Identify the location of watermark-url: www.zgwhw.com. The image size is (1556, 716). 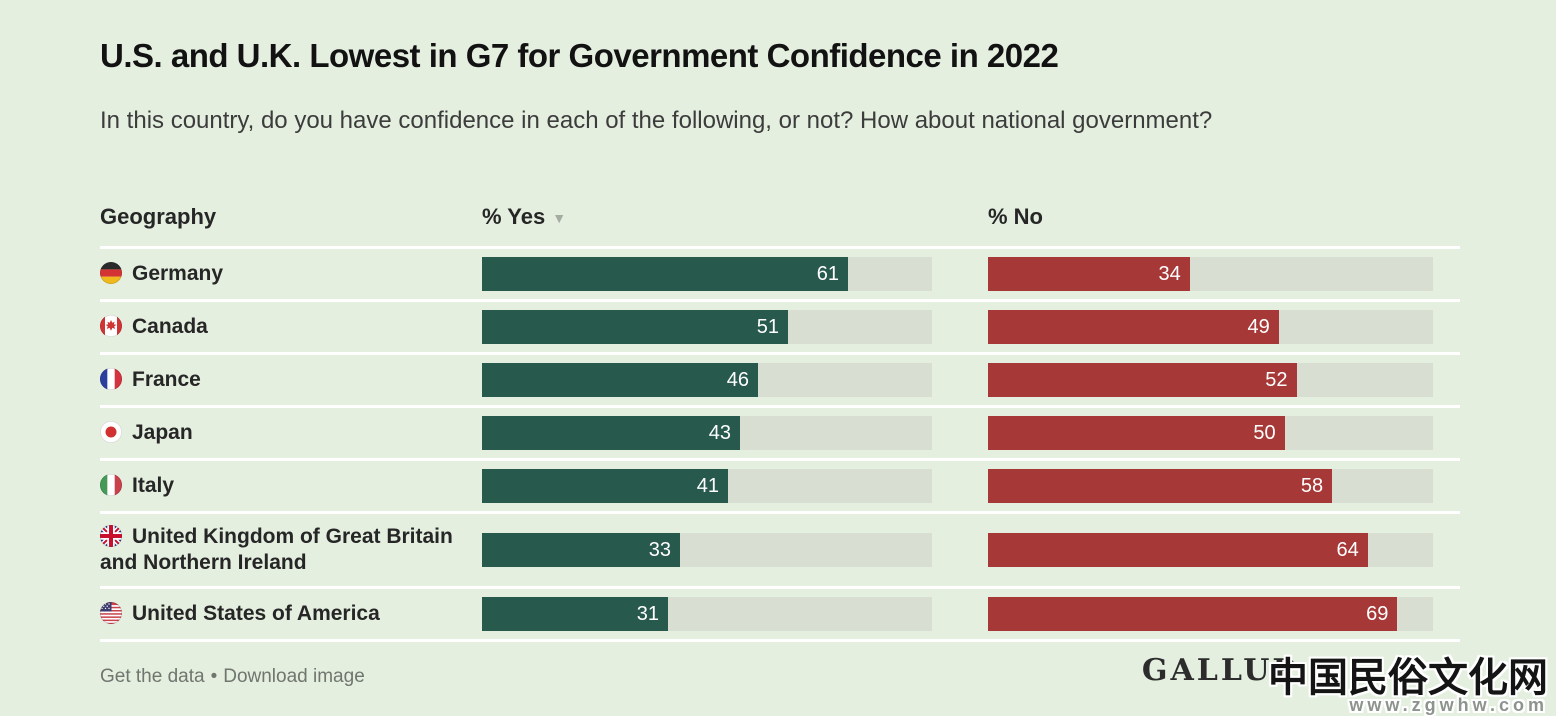
(1448, 705).